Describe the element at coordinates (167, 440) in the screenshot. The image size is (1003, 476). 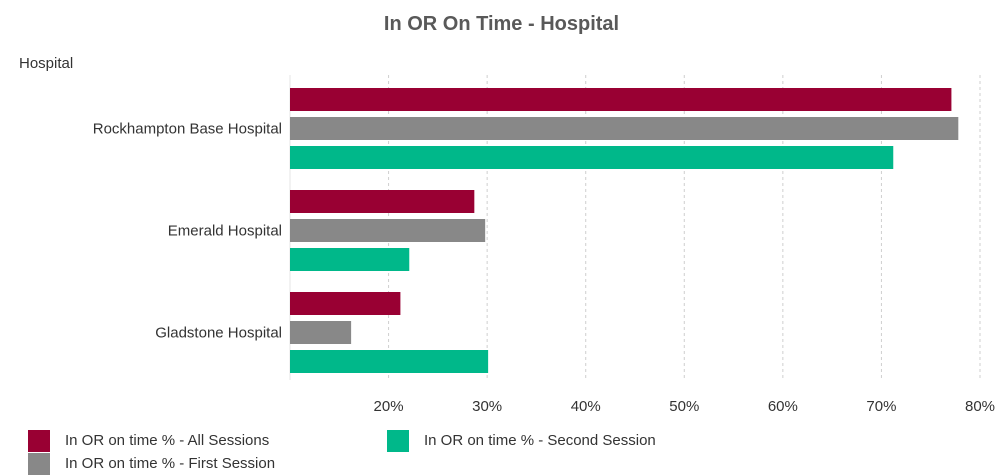
I see `legend-label: In OR on time % - All Sessions` at that location.